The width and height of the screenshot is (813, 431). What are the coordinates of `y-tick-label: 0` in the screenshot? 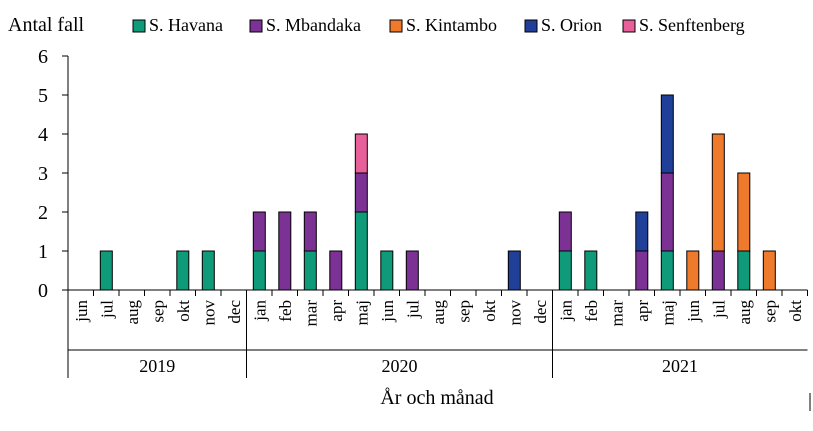 It's located at (43, 291).